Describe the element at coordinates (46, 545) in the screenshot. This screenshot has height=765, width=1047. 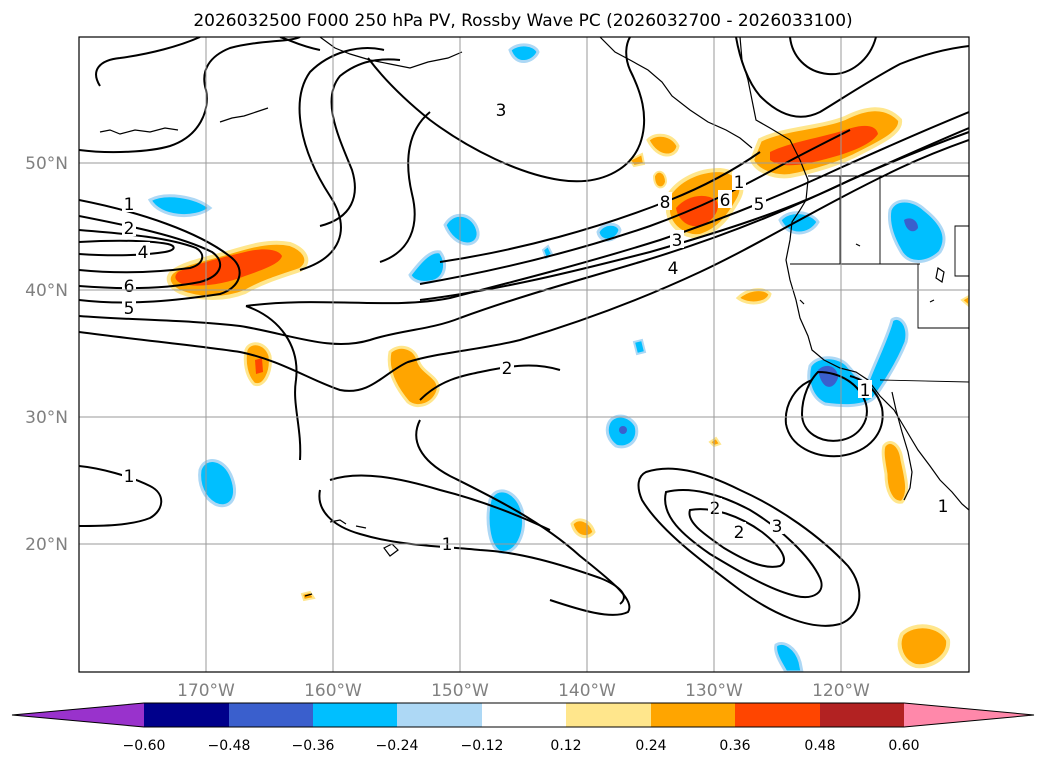
I see `lat-label: 20°N` at that location.